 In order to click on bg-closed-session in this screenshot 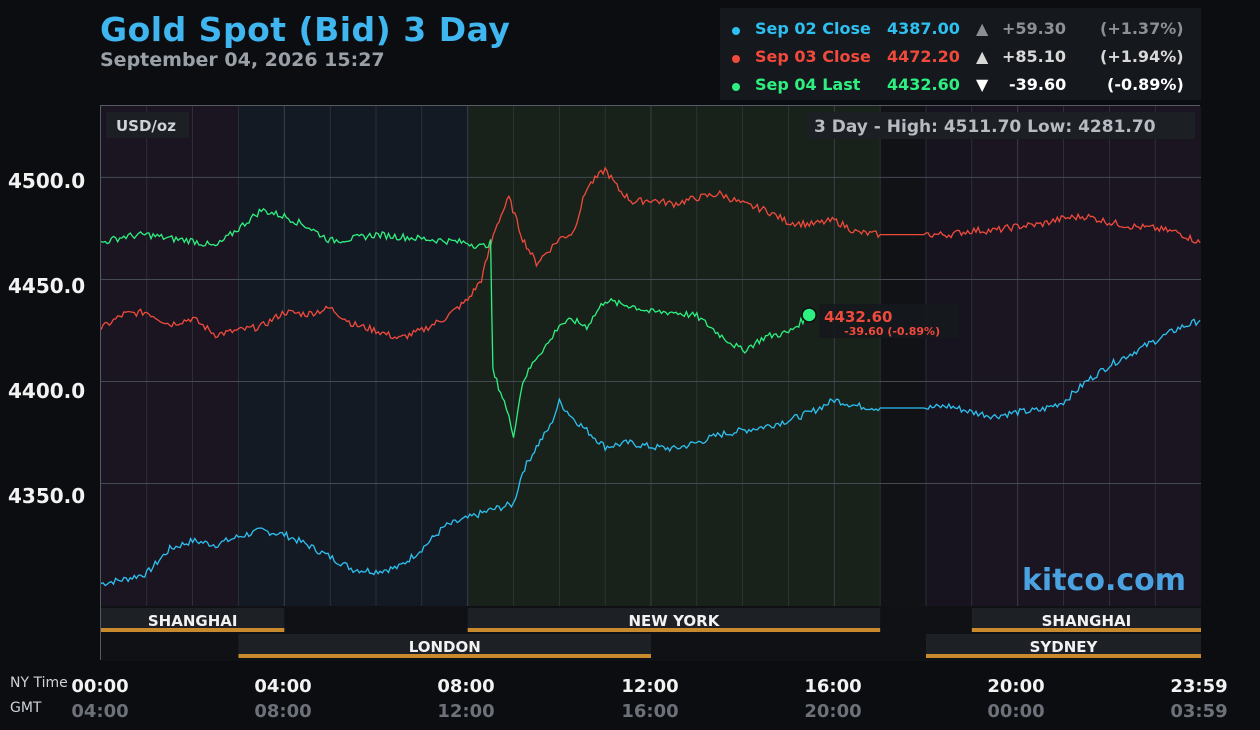, I will do `click(903, 356)`.